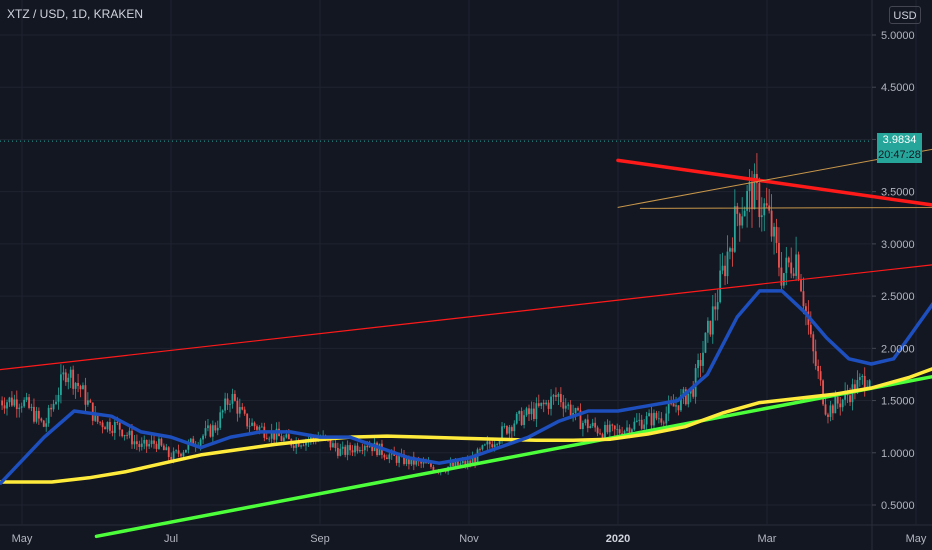 The width and height of the screenshot is (932, 550). What do you see at coordinates (916, 539) in the screenshot?
I see `x-tick-label: May` at bounding box center [916, 539].